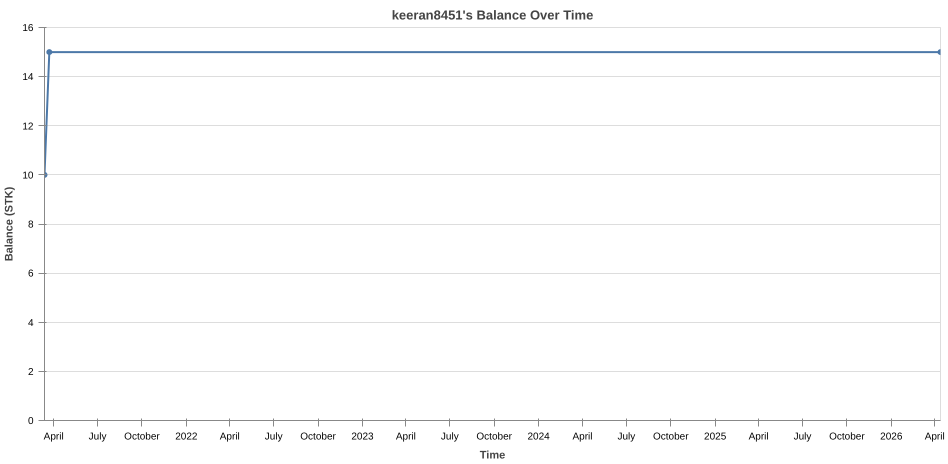 This screenshot has width=948, height=464. I want to click on y-tick-label: 14, so click(28, 78).